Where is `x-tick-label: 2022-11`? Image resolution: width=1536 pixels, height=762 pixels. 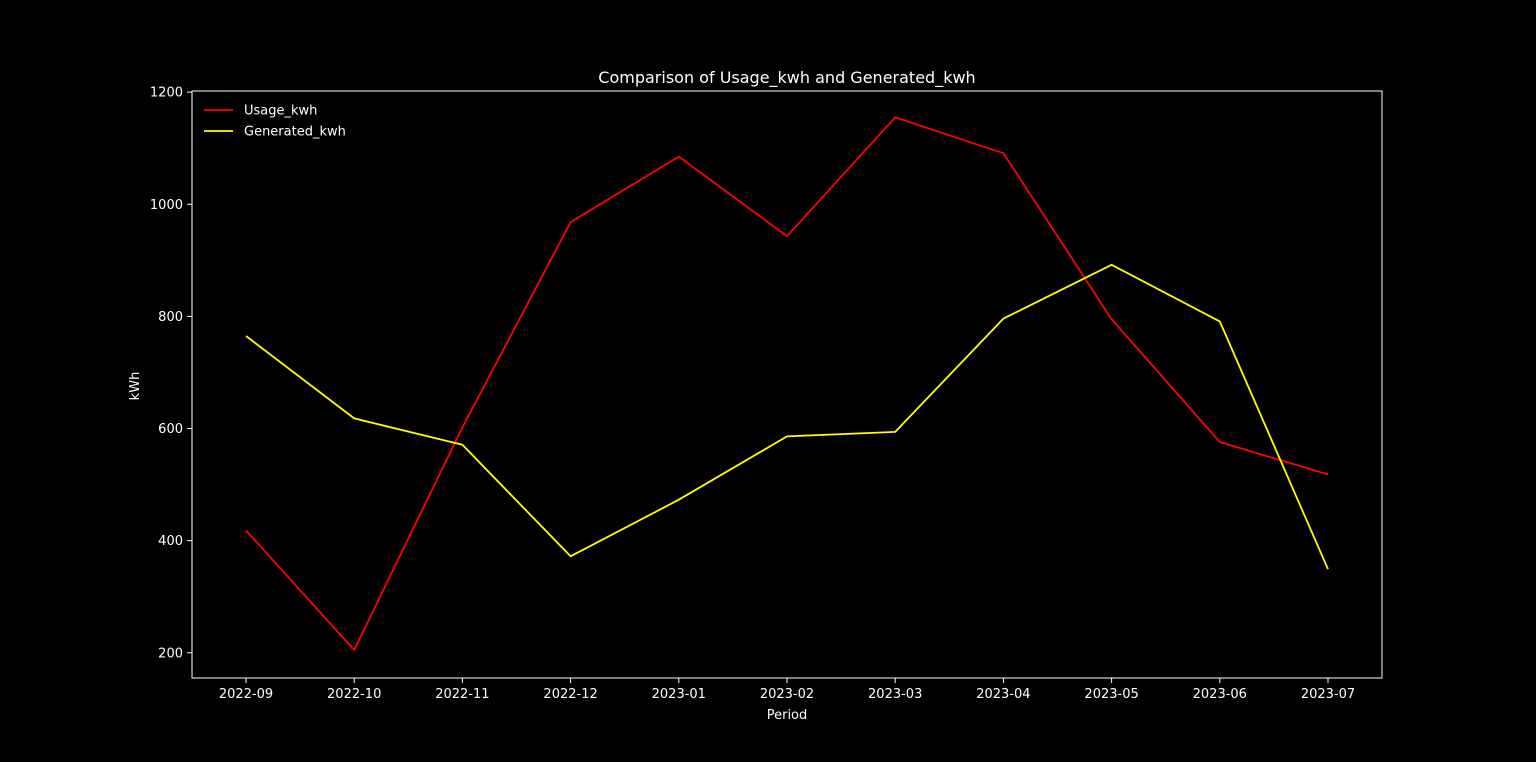 x-tick-label: 2022-11 is located at coordinates (462, 694).